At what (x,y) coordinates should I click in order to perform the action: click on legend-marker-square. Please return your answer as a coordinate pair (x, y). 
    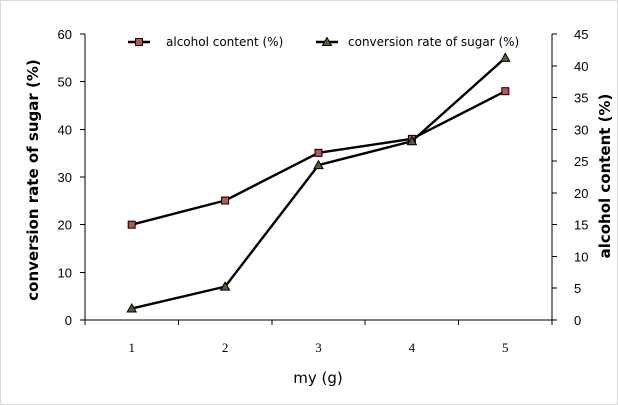
    Looking at the image, I should click on (139, 42).